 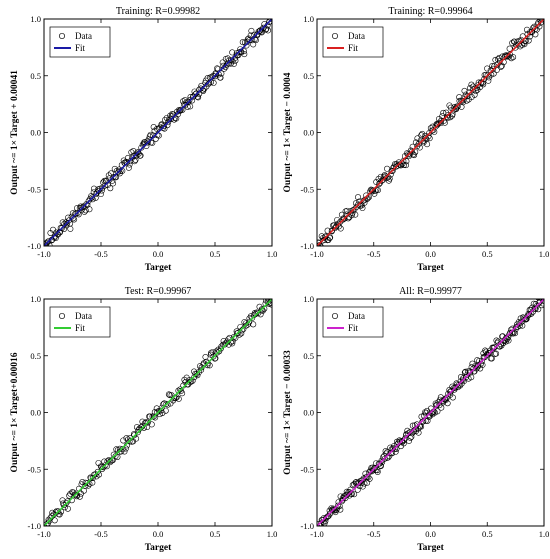 What do you see at coordinates (430, 291) in the screenshot?
I see `panel-title: All: R=0.99977` at bounding box center [430, 291].